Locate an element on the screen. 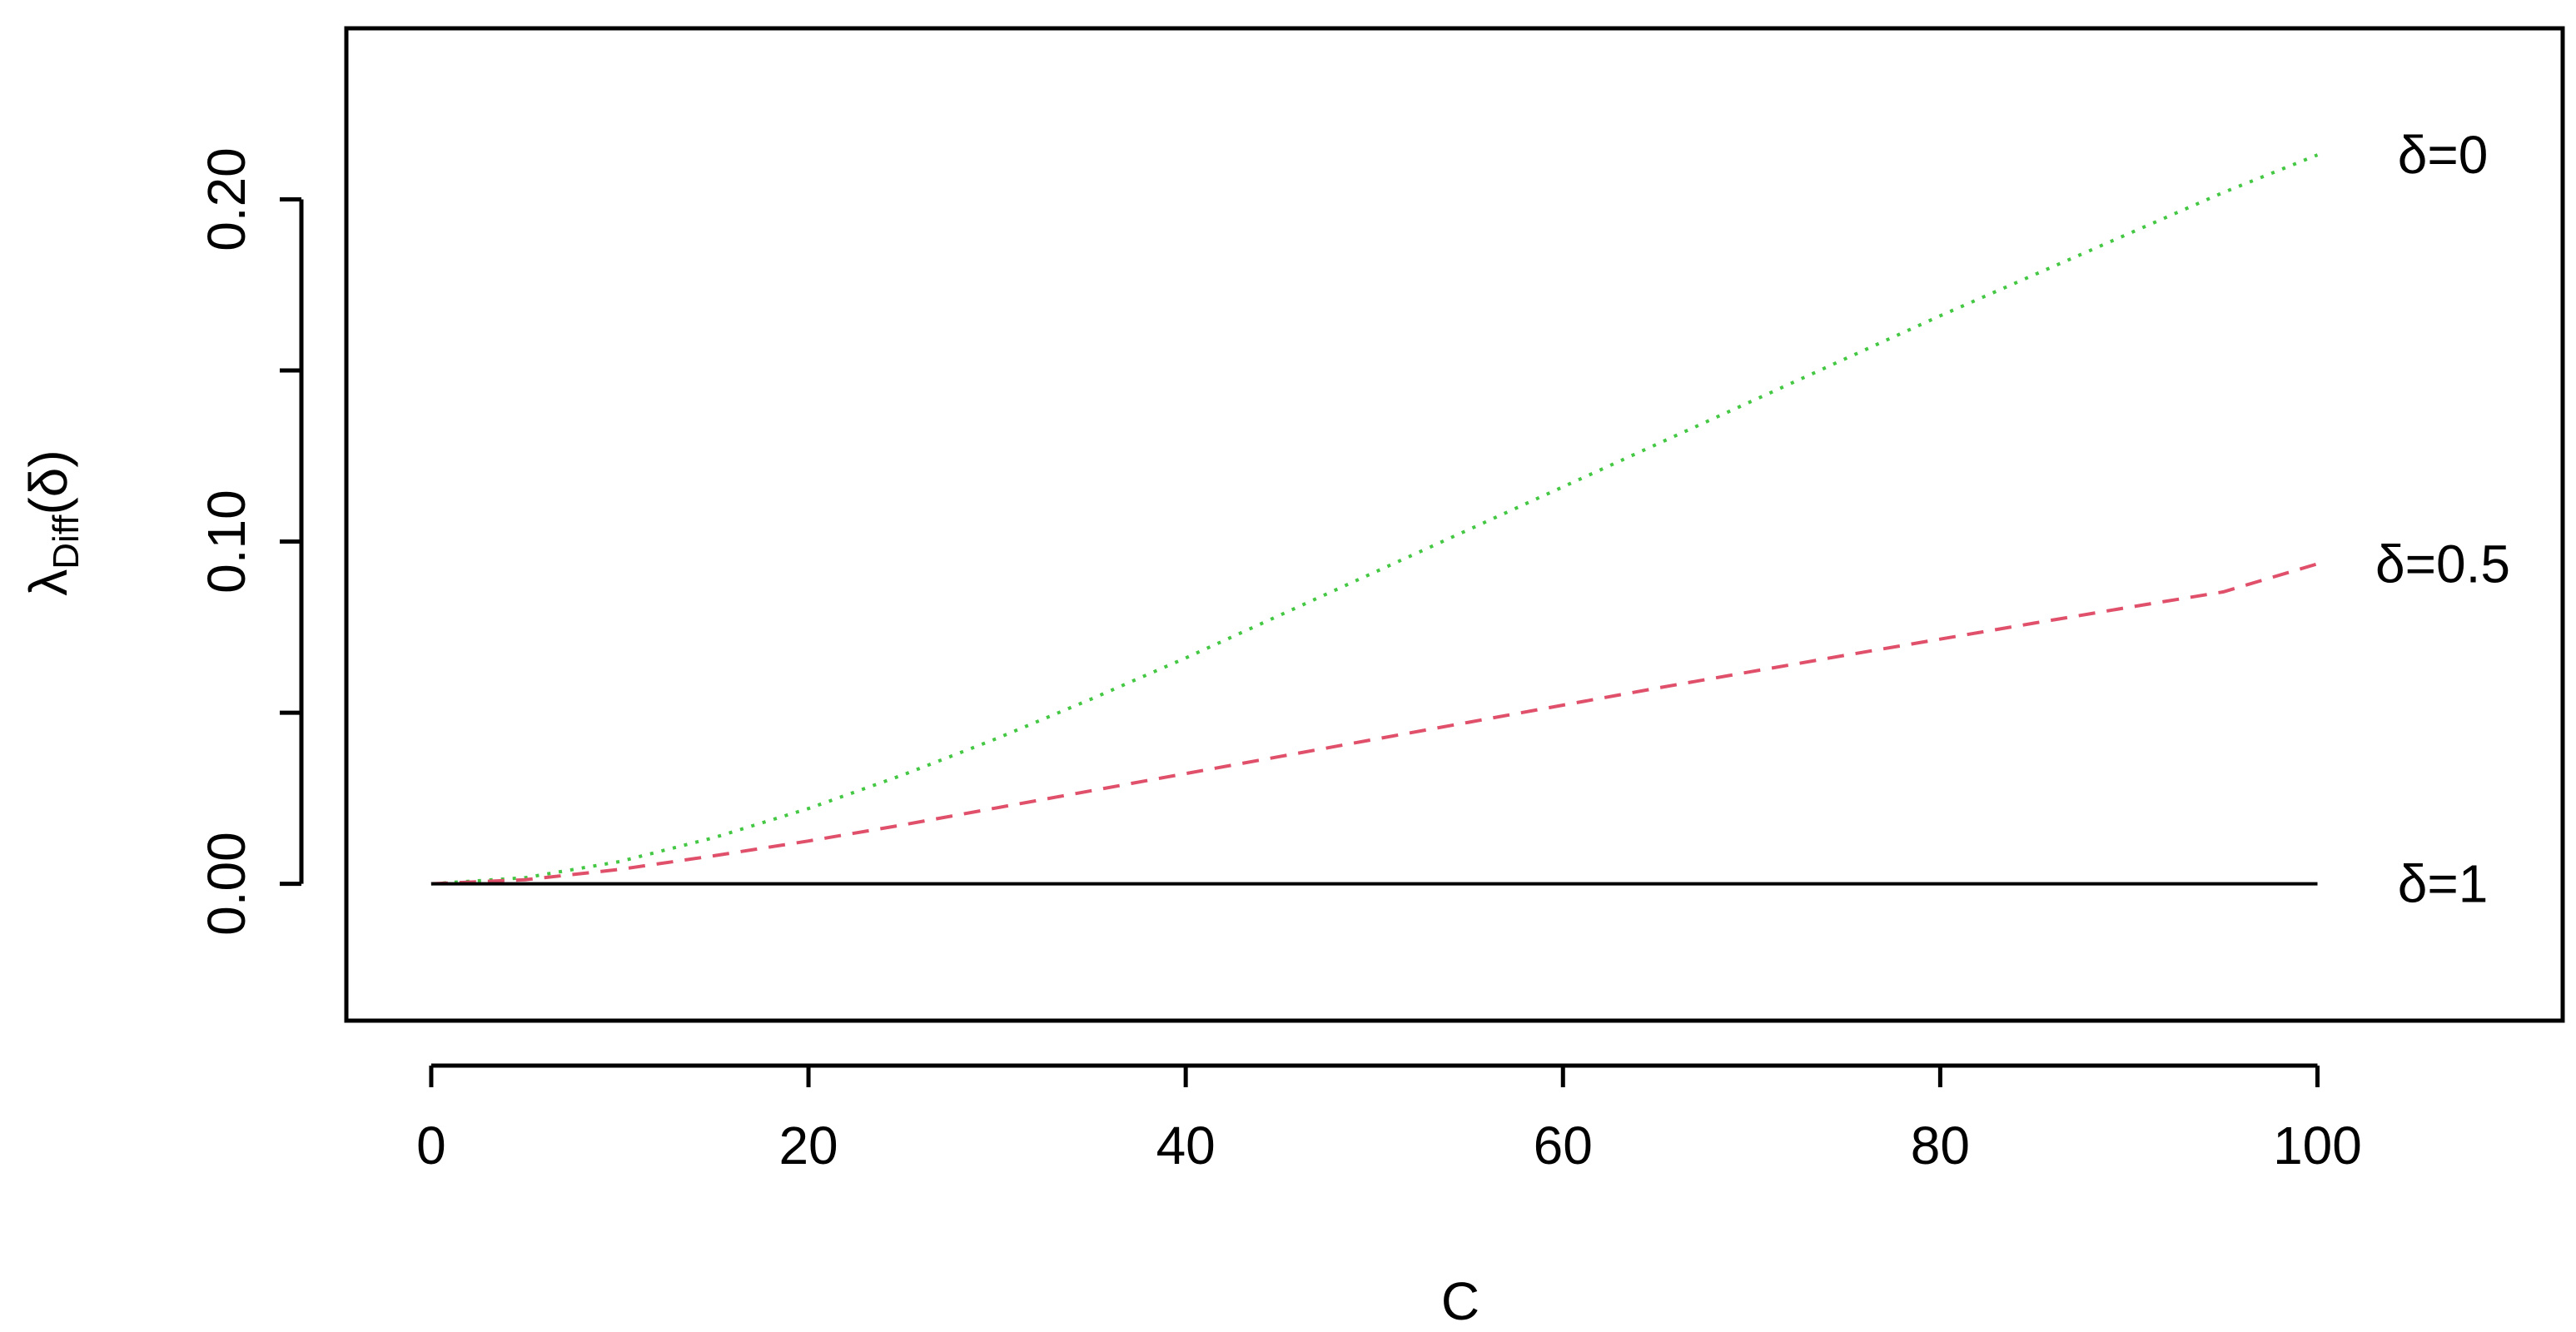 The width and height of the screenshot is (2576, 1332). x-axis-title: C is located at coordinates (1460, 1301).